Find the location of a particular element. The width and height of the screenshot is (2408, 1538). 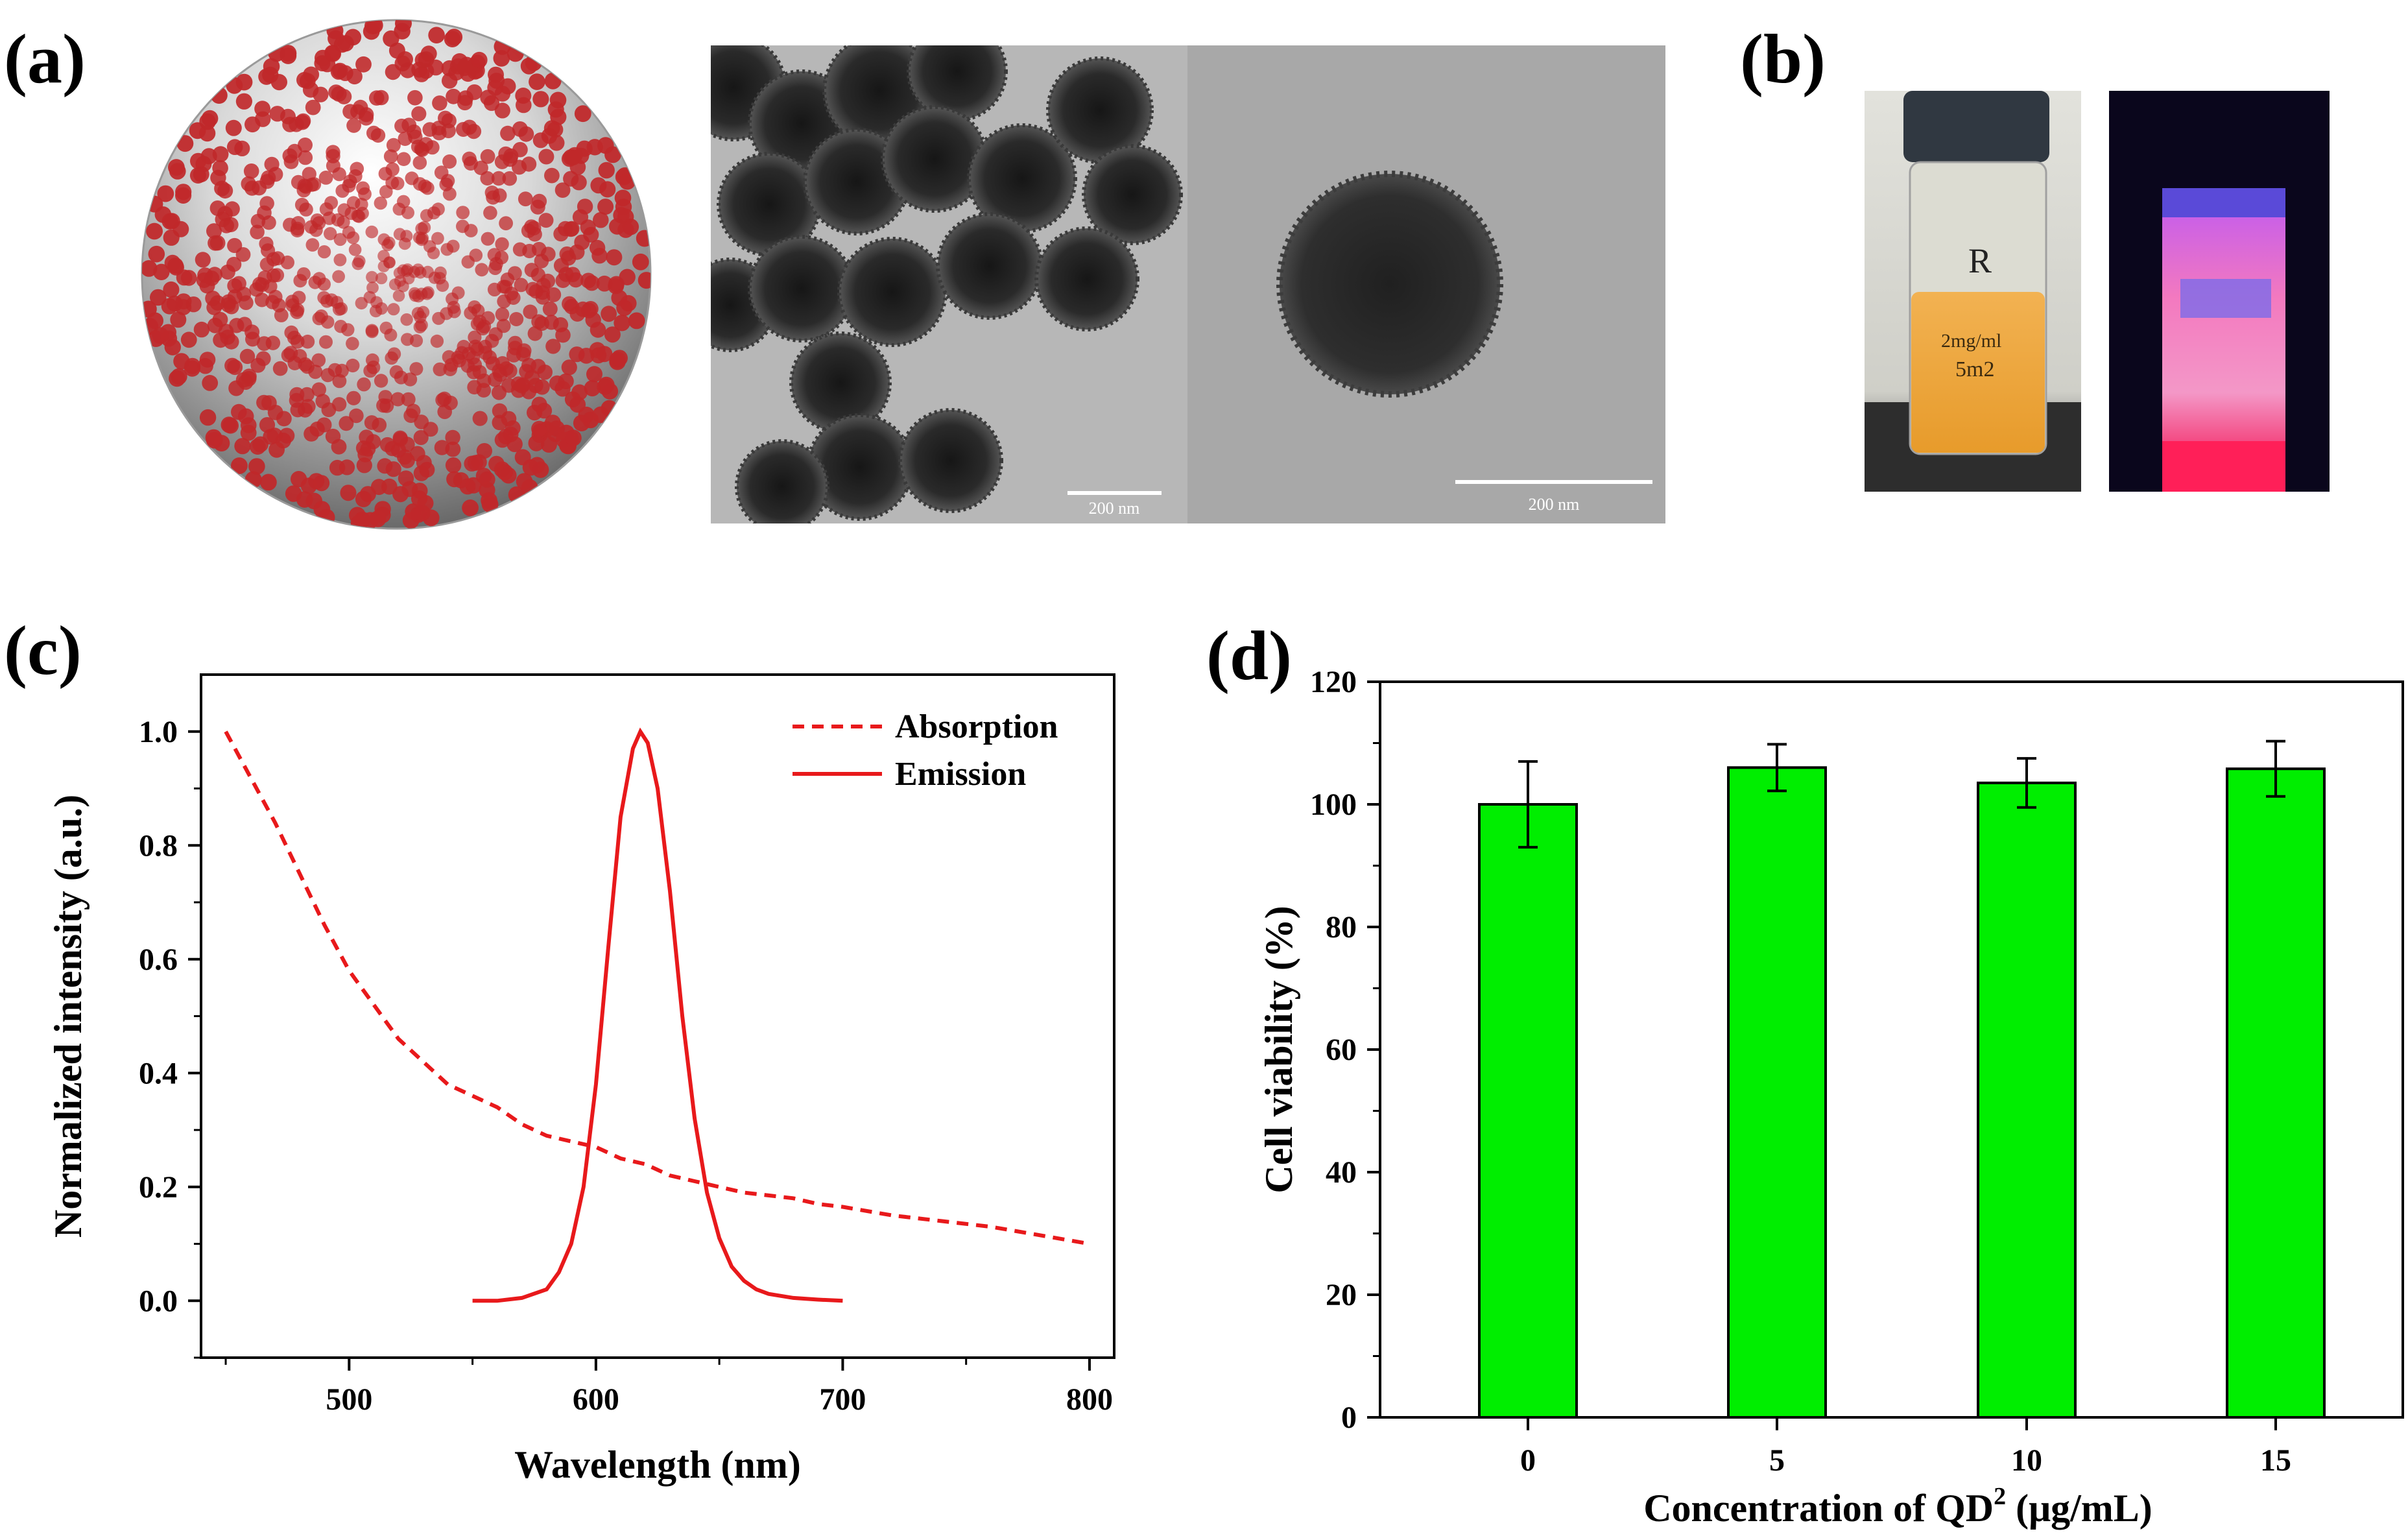

vial-handwriting-1: R is located at coordinates (1980, 260).